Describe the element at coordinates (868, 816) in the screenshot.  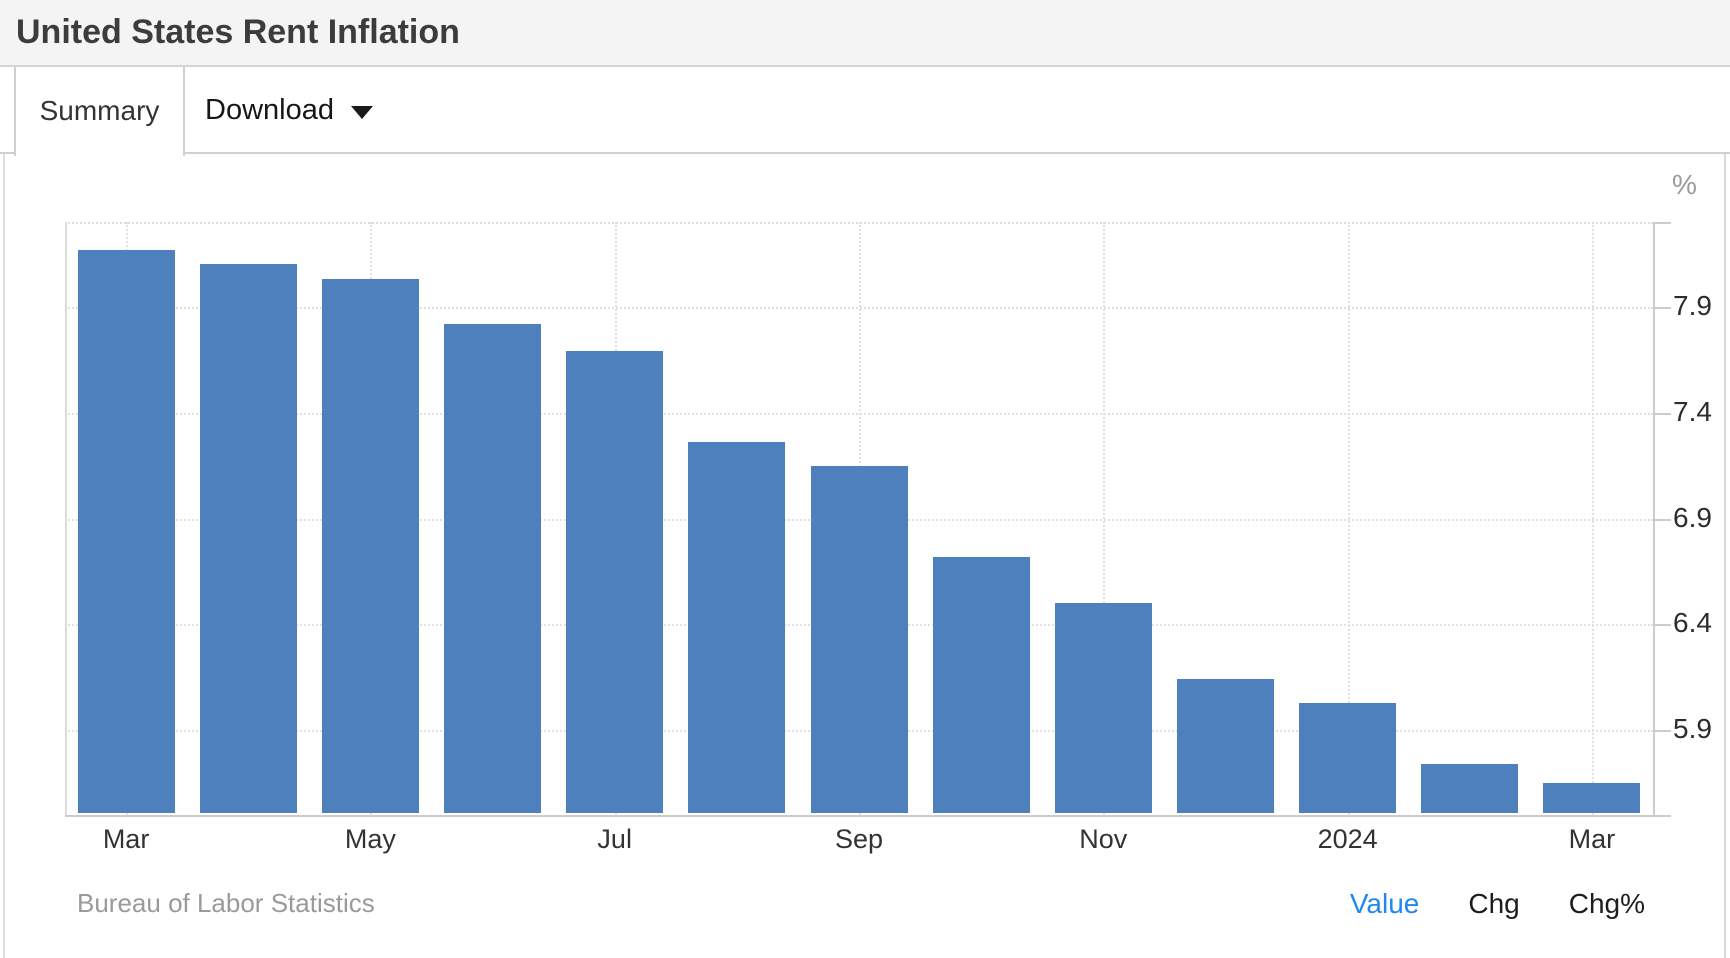
I see `x-axis-line` at that location.